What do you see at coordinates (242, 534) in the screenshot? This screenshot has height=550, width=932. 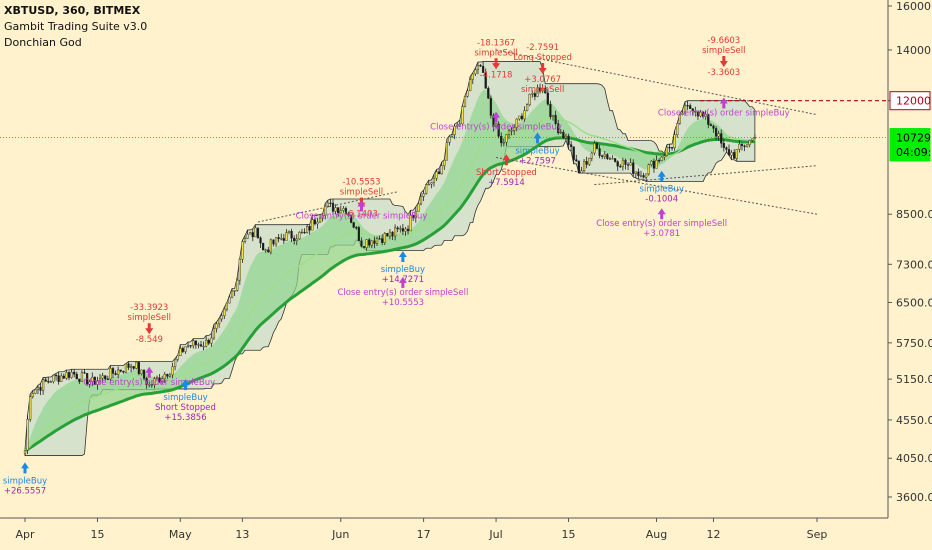 I see `x-tick-label: 13` at bounding box center [242, 534].